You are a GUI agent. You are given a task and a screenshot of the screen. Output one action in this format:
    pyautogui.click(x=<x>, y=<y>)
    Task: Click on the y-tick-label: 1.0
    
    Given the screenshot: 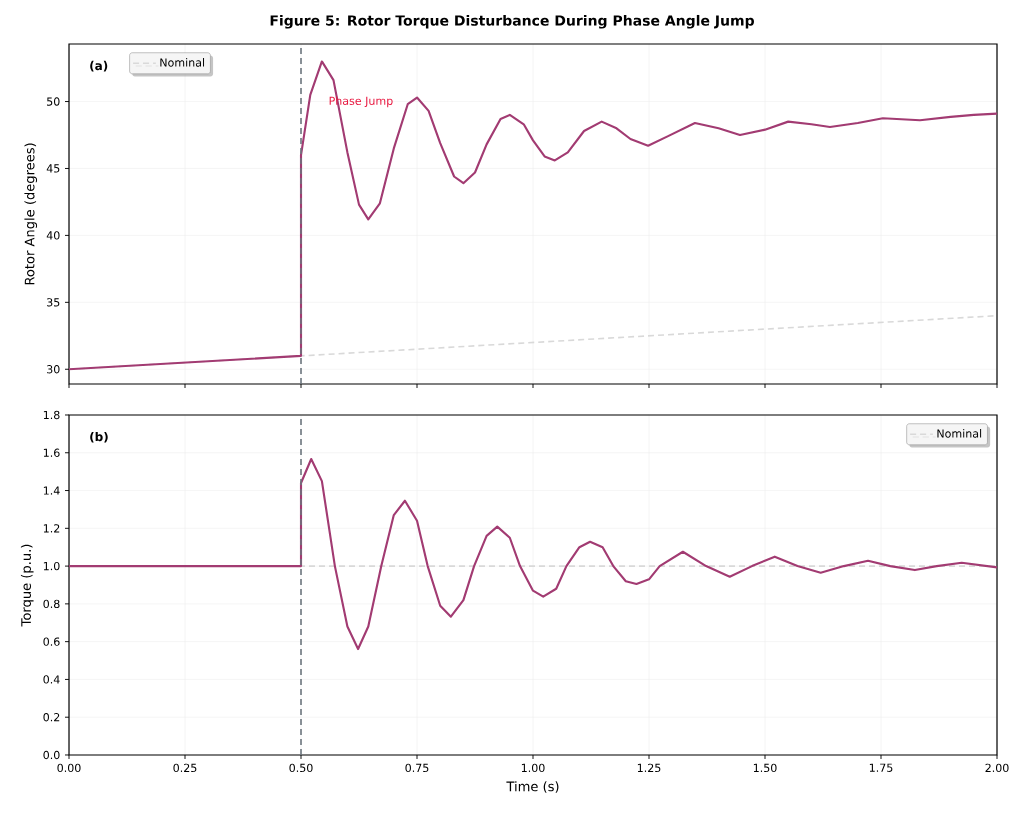 What is the action you would take?
    pyautogui.click(x=51, y=566)
    